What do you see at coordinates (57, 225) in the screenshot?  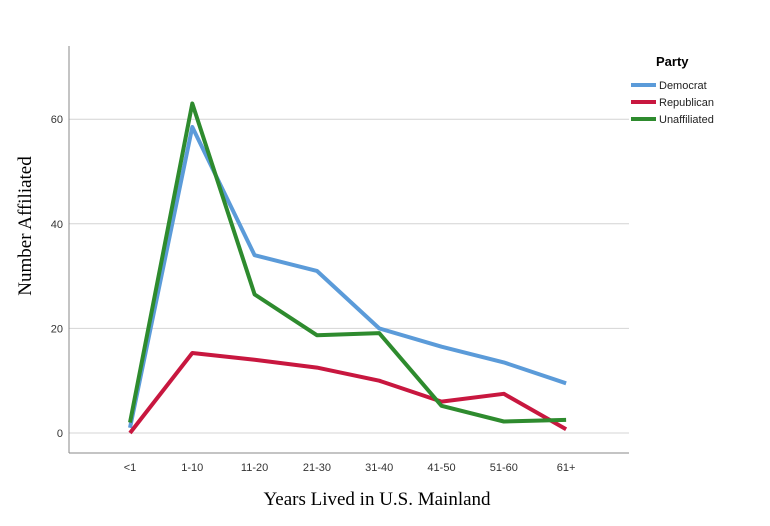 I see `y-tick-label: 40` at bounding box center [57, 225].